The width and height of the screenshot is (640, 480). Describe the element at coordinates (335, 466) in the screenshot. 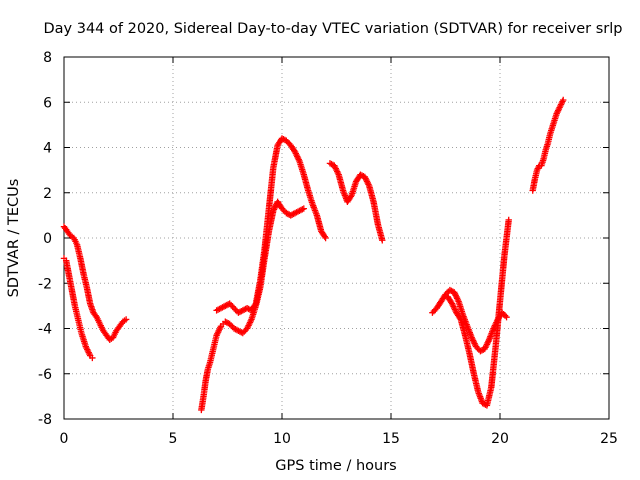

I see `x-axis-label: GPS time / hours` at that location.